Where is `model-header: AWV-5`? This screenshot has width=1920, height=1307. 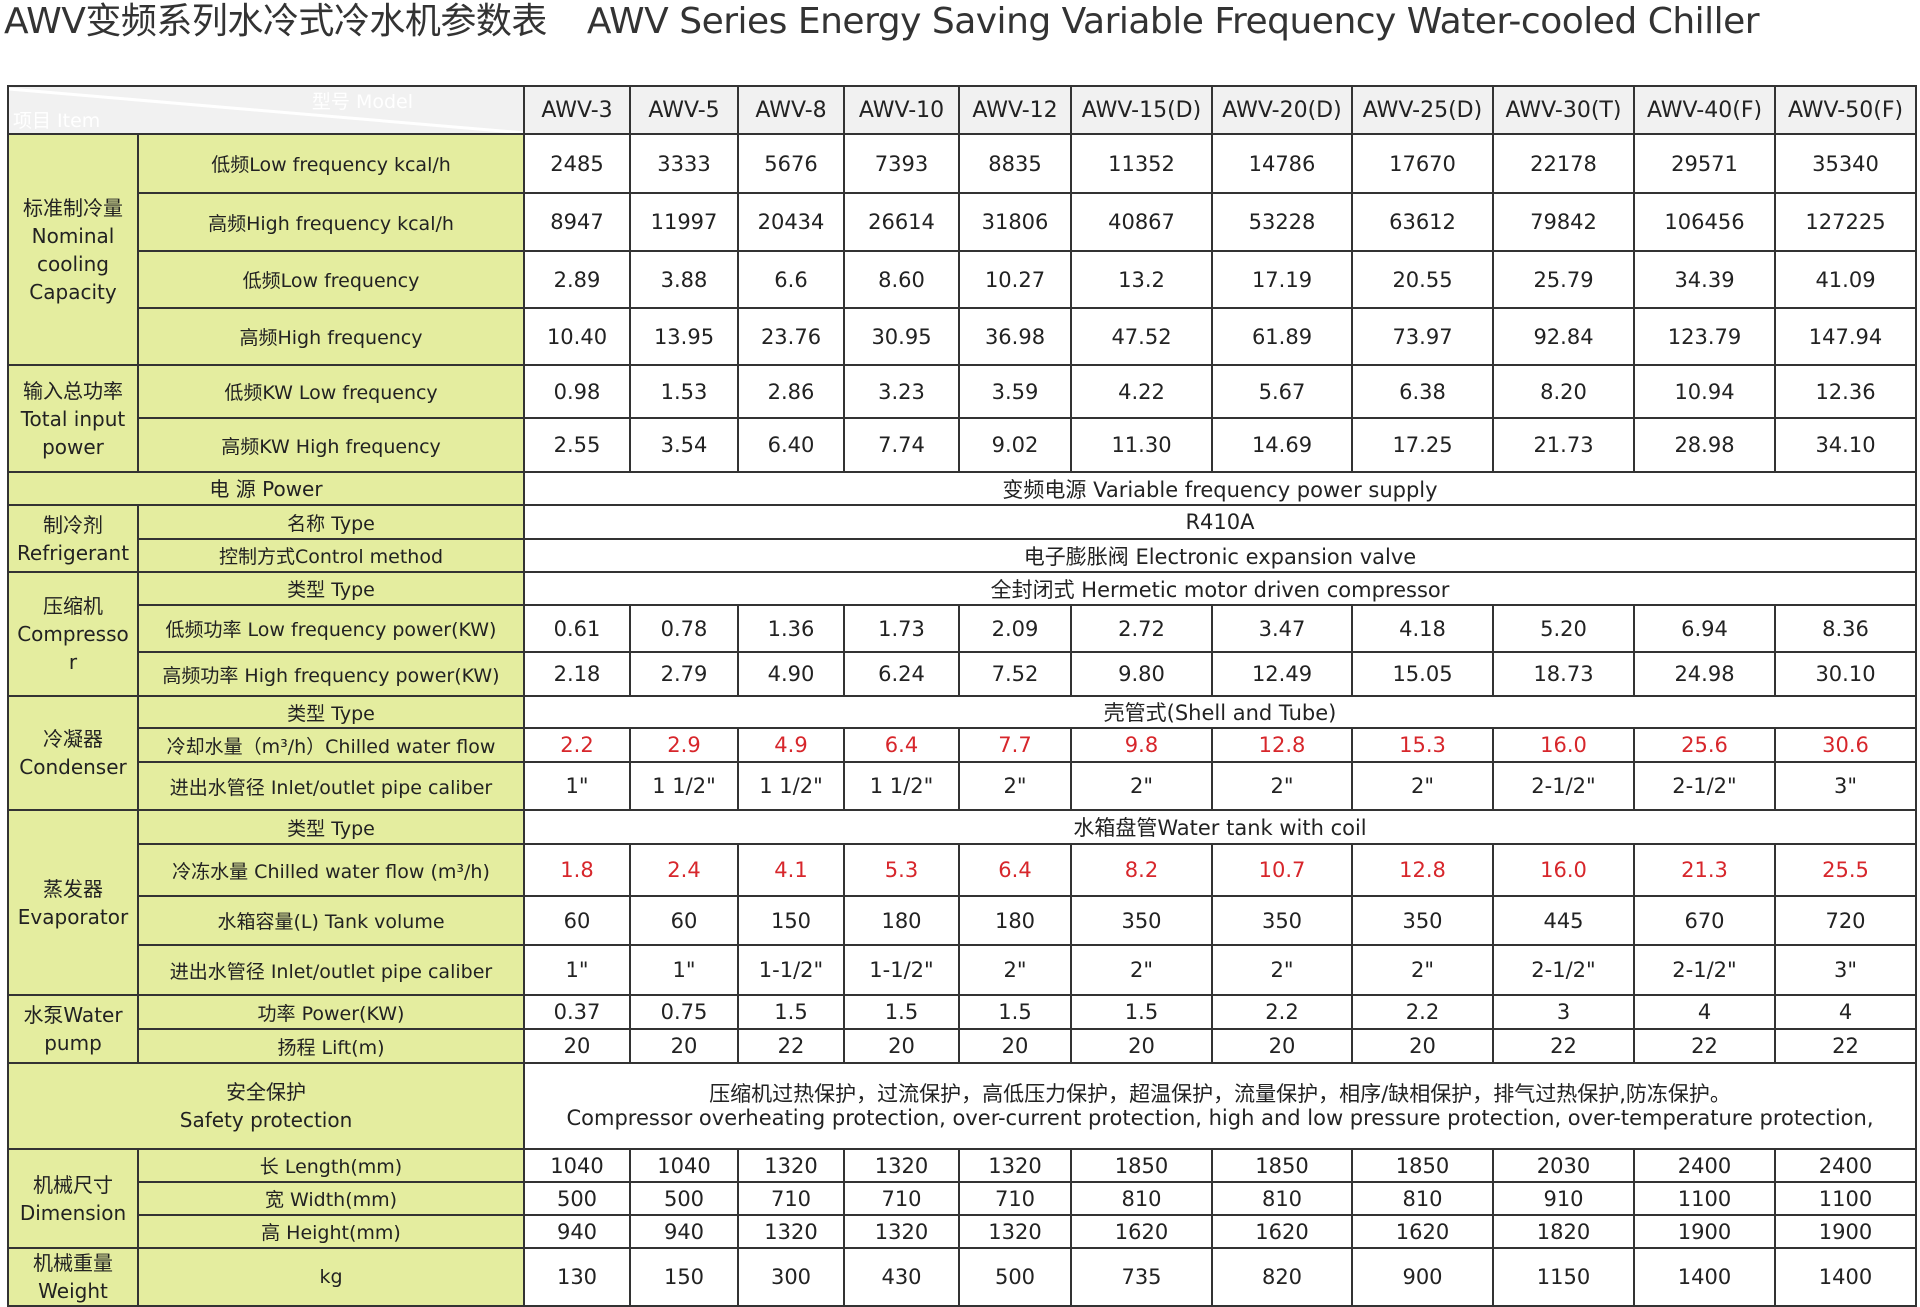
model-header: AWV-5 is located at coordinates (684, 110).